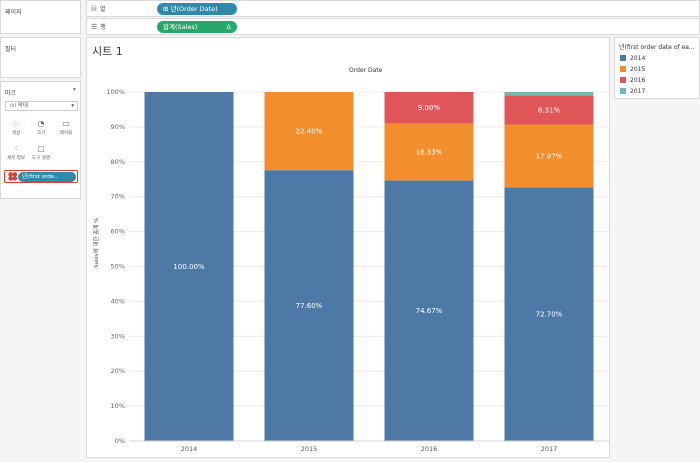  I want to click on y-tick-label: 80%, so click(118, 162).